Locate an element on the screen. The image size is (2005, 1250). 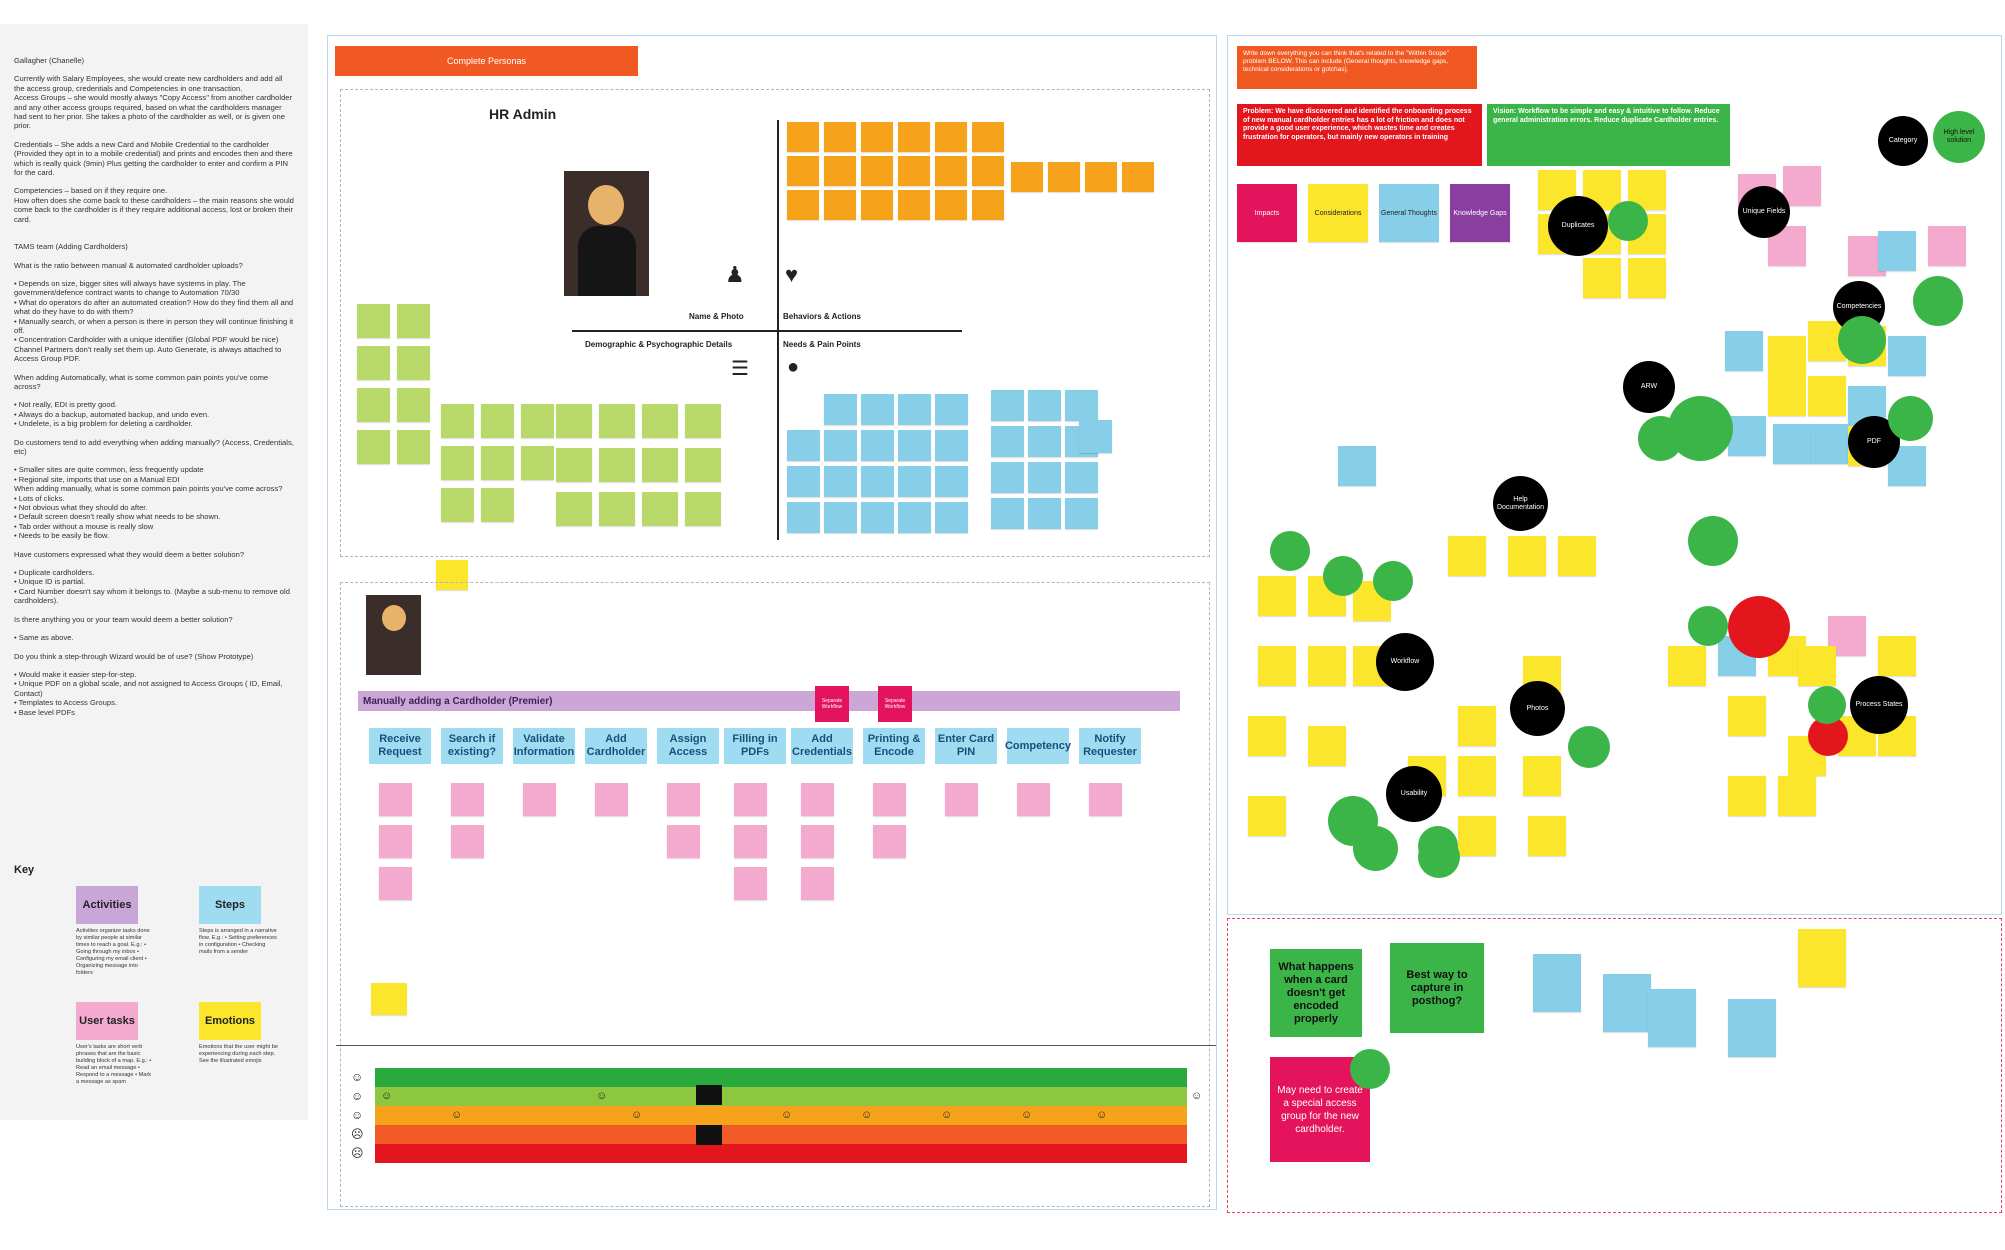
separate-workflow-flag-2: Separate Workflow is located at coordinates (895, 704).